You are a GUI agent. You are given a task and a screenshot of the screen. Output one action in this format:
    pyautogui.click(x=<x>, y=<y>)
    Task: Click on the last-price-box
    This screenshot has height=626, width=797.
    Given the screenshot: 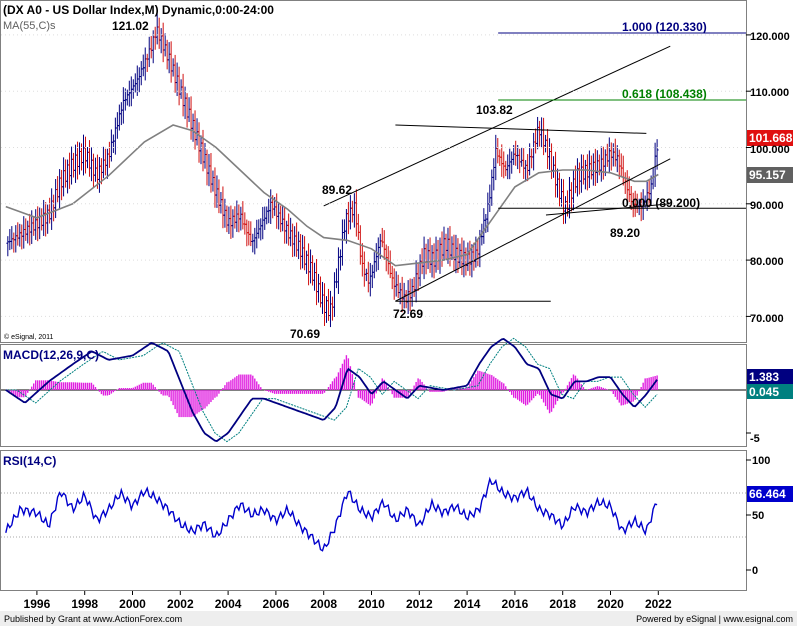 What is the action you would take?
    pyautogui.click(x=770, y=138)
    